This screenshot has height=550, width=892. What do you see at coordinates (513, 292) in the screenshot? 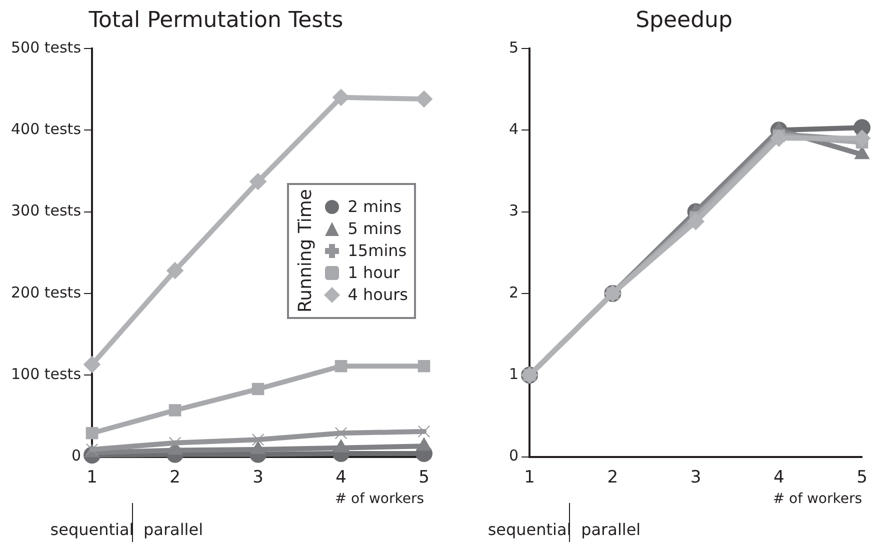
I see `y-tick-label: 2` at bounding box center [513, 292].